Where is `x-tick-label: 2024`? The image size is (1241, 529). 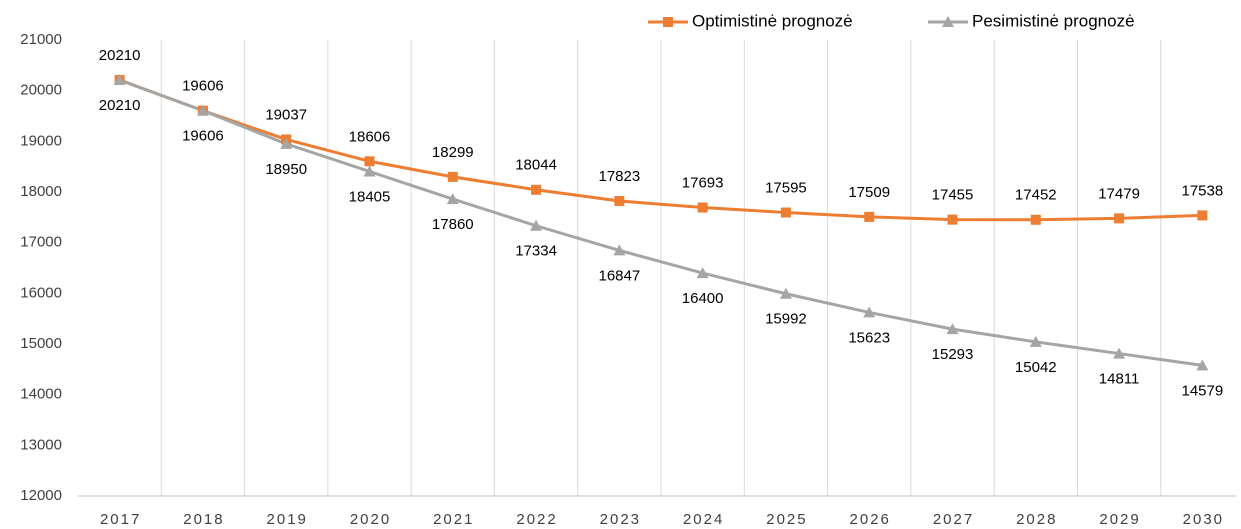
x-tick-label: 2024 is located at coordinates (703, 519).